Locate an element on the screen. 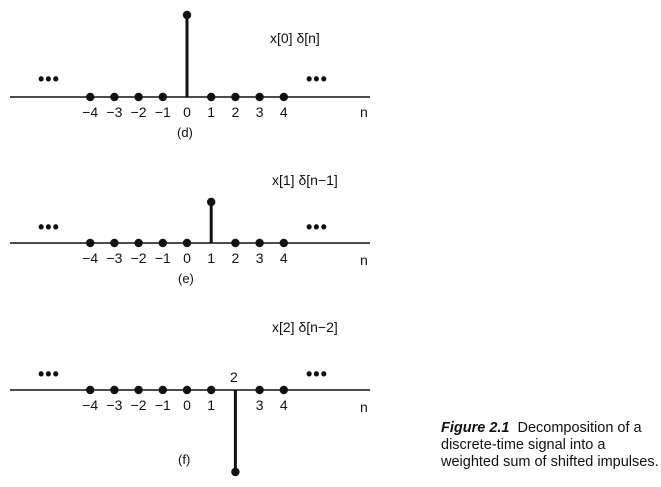  sample-dots-e is located at coordinates (187, 243).